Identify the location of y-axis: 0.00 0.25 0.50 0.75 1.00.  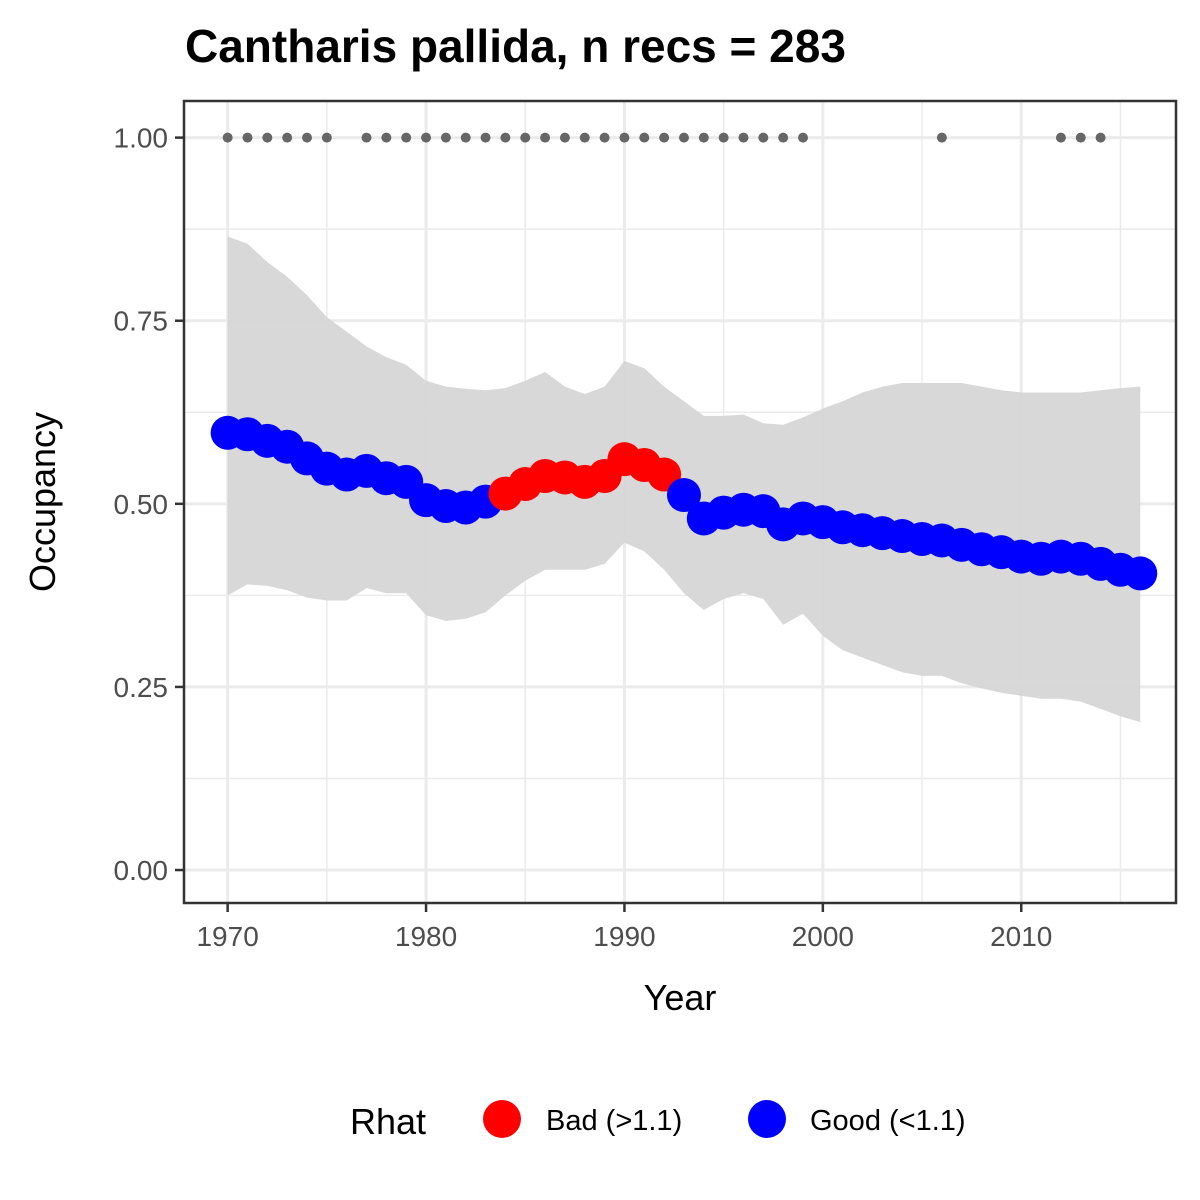
(149, 504).